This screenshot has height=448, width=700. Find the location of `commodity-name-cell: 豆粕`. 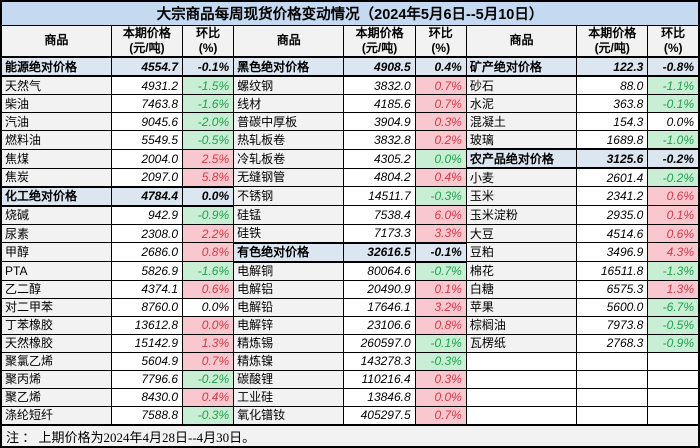

commodity-name-cell: 豆粕 is located at coordinates (521, 252).